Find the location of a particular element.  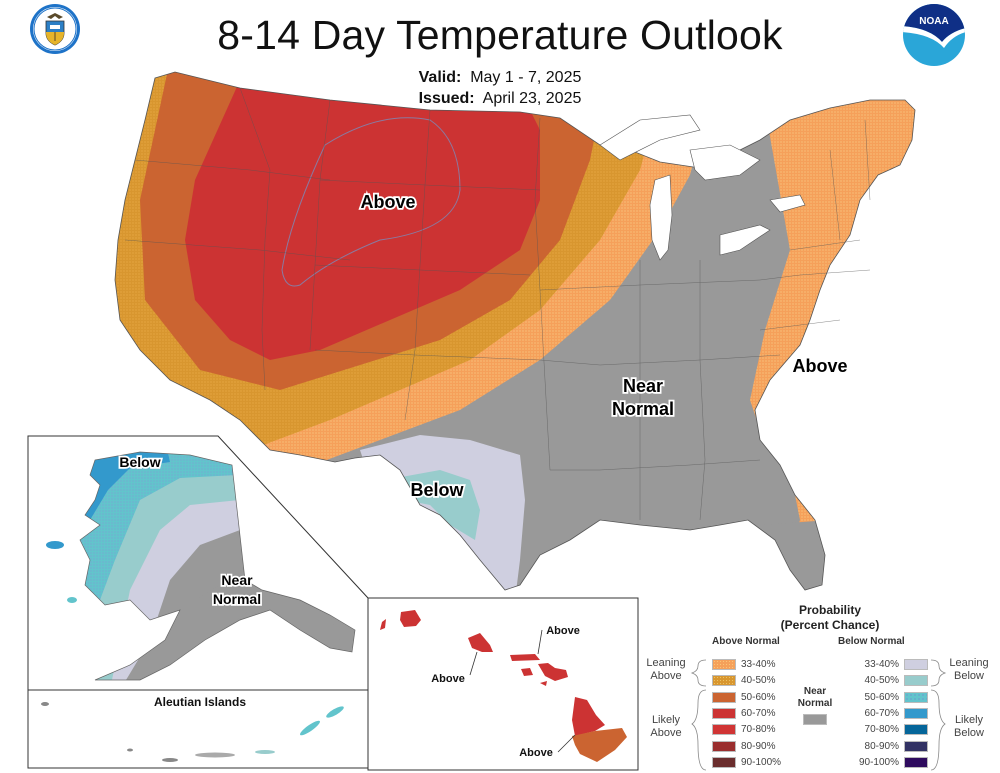

hawaii-molokai-above-label: Above is located at coordinates (563, 631).